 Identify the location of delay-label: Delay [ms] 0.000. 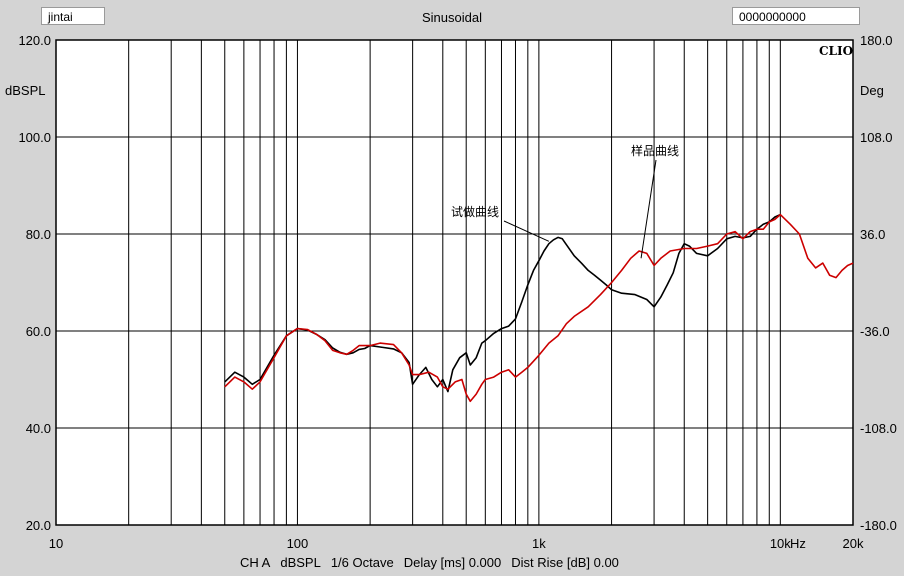
(452, 562).